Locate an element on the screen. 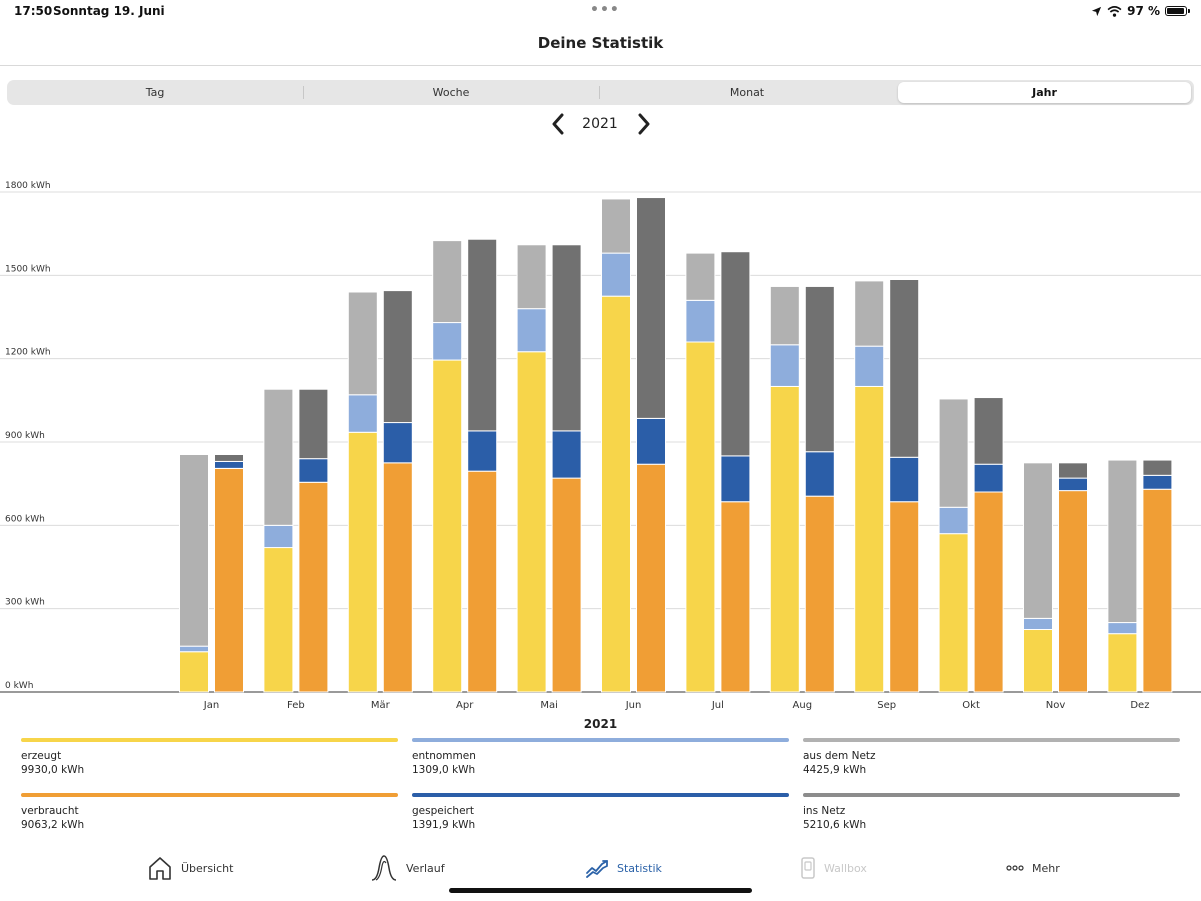  x-tick-label: Feb is located at coordinates (296, 705).